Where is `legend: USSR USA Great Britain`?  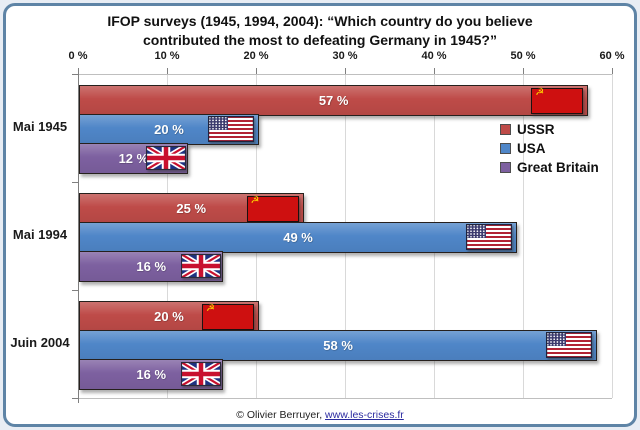
legend: USSR USA Great Britain is located at coordinates (549, 150).